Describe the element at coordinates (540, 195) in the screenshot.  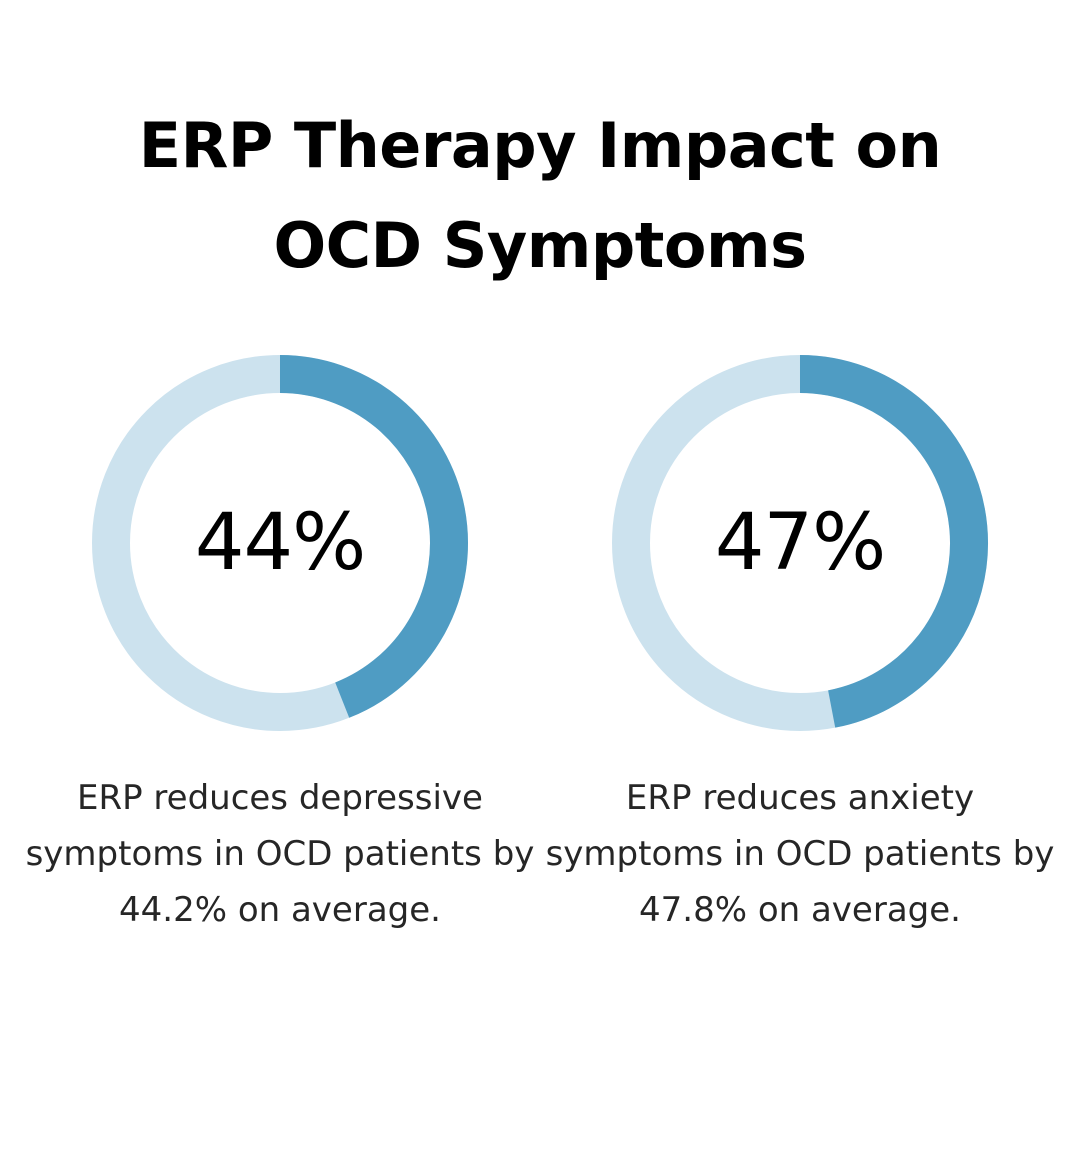
I see `chart-title: ERP Therapy Impact on OCD Symptoms` at that location.